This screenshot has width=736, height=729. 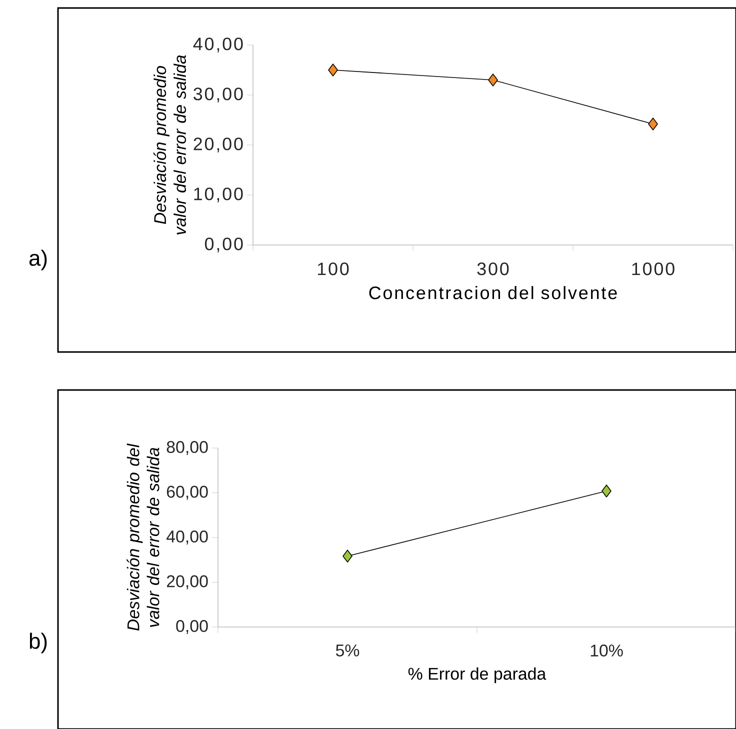 What do you see at coordinates (477, 675) in the screenshot?
I see `x-axis-title: % Error de parada` at bounding box center [477, 675].